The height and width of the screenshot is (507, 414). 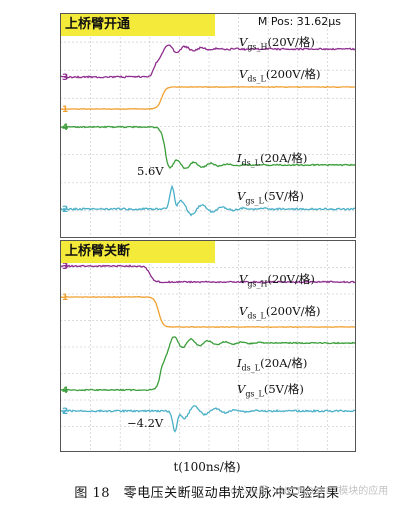 I want to click on x-axis-label: t(100ns/格), so click(x=207, y=467).